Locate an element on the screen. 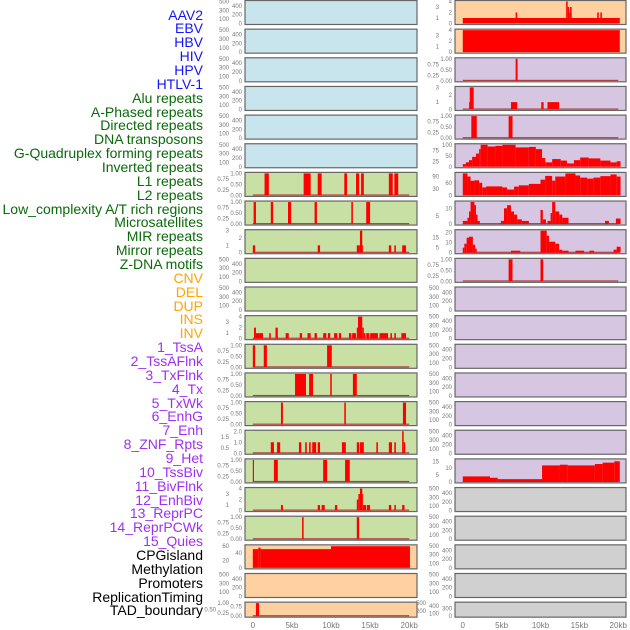 The image size is (630, 630). y-tick-label: 60 is located at coordinates (225, 547).